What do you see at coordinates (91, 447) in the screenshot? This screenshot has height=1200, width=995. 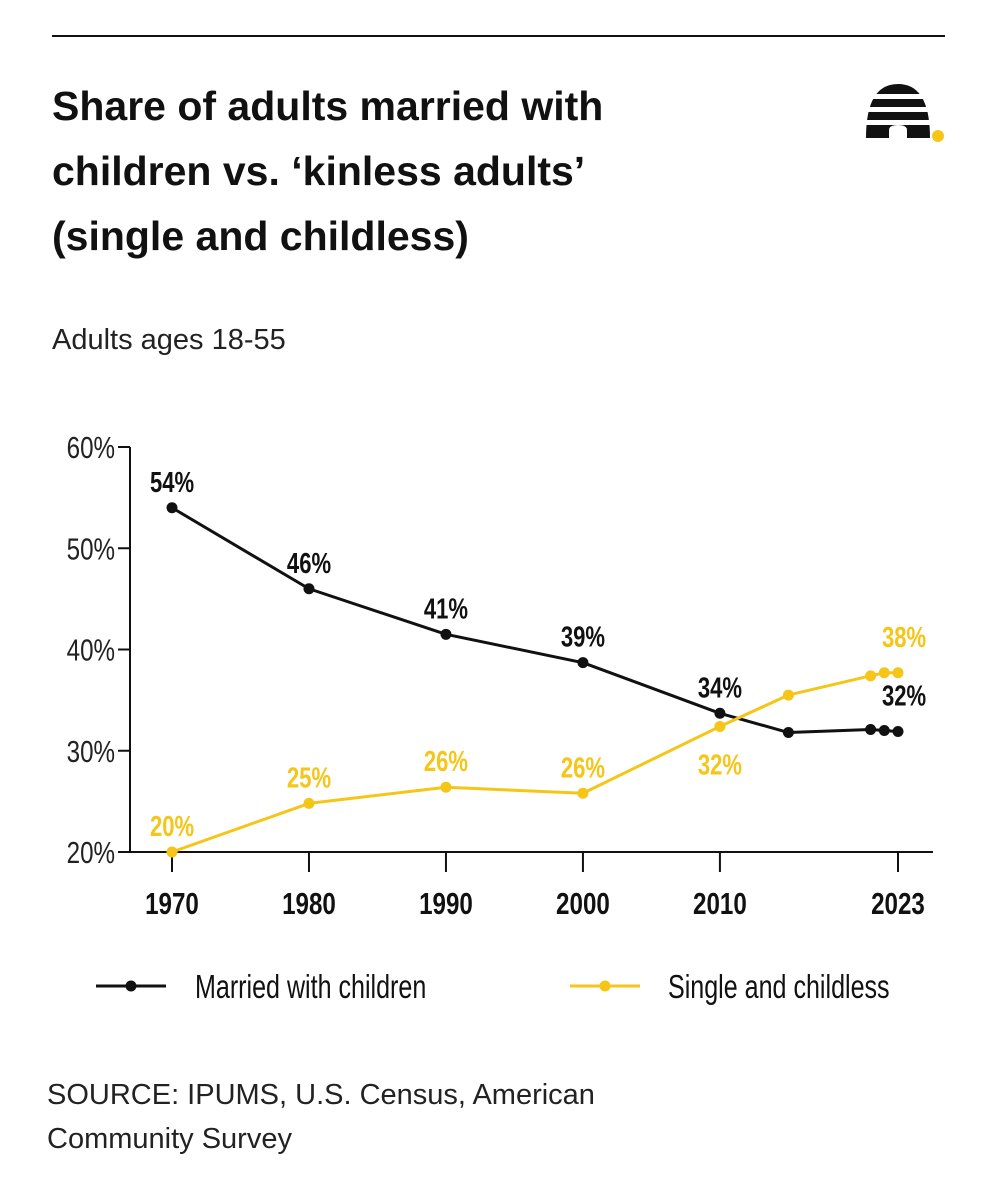 I see `y-tick-label: 60%` at bounding box center [91, 447].